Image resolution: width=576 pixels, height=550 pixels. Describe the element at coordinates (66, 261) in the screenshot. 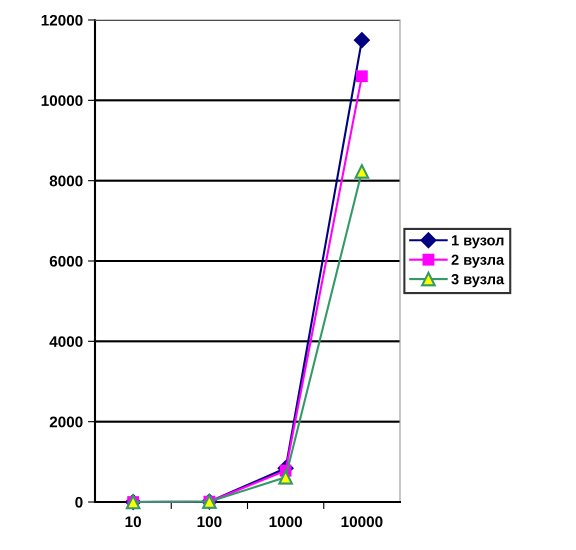

I see `y-tick-label: 6000` at that location.